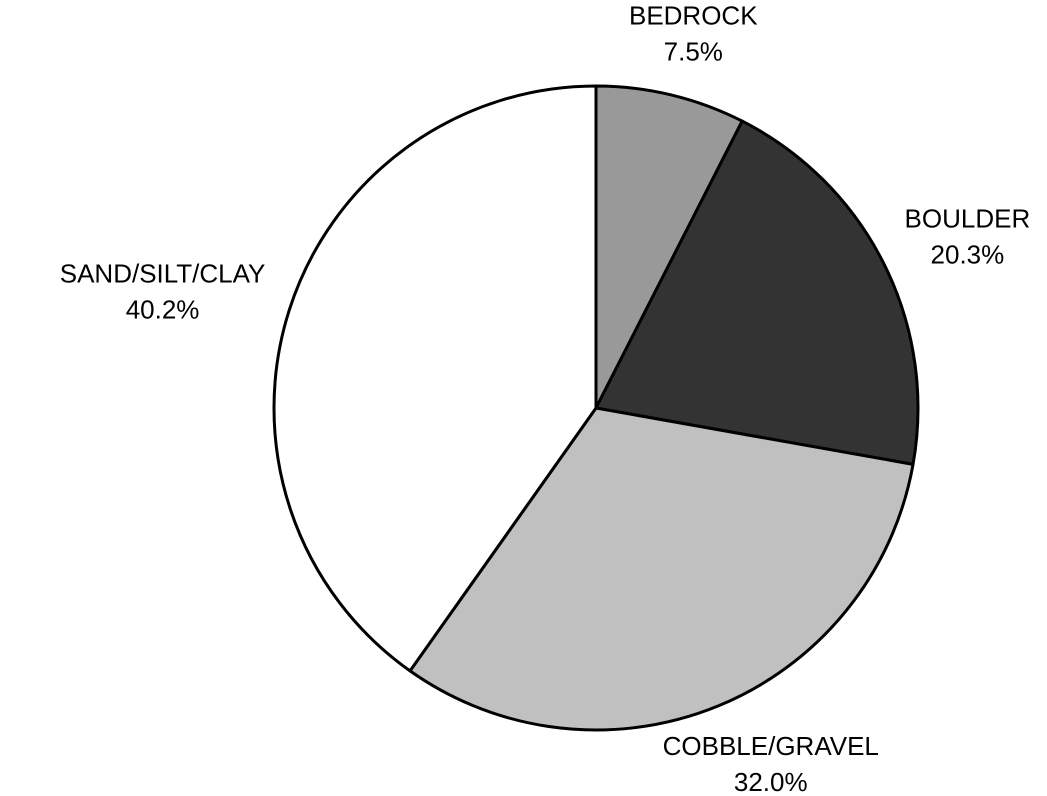 This screenshot has height=796, width=1047. Describe the element at coordinates (771, 746) in the screenshot. I see `category-label: COBBLE/GRAVEL` at that location.